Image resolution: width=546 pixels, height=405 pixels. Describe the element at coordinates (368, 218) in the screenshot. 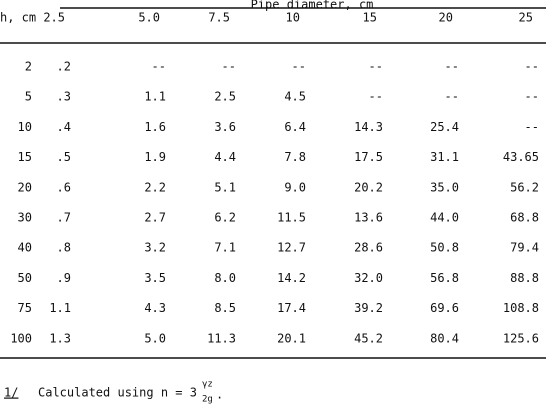

I see `cell: 13.6` at that location.